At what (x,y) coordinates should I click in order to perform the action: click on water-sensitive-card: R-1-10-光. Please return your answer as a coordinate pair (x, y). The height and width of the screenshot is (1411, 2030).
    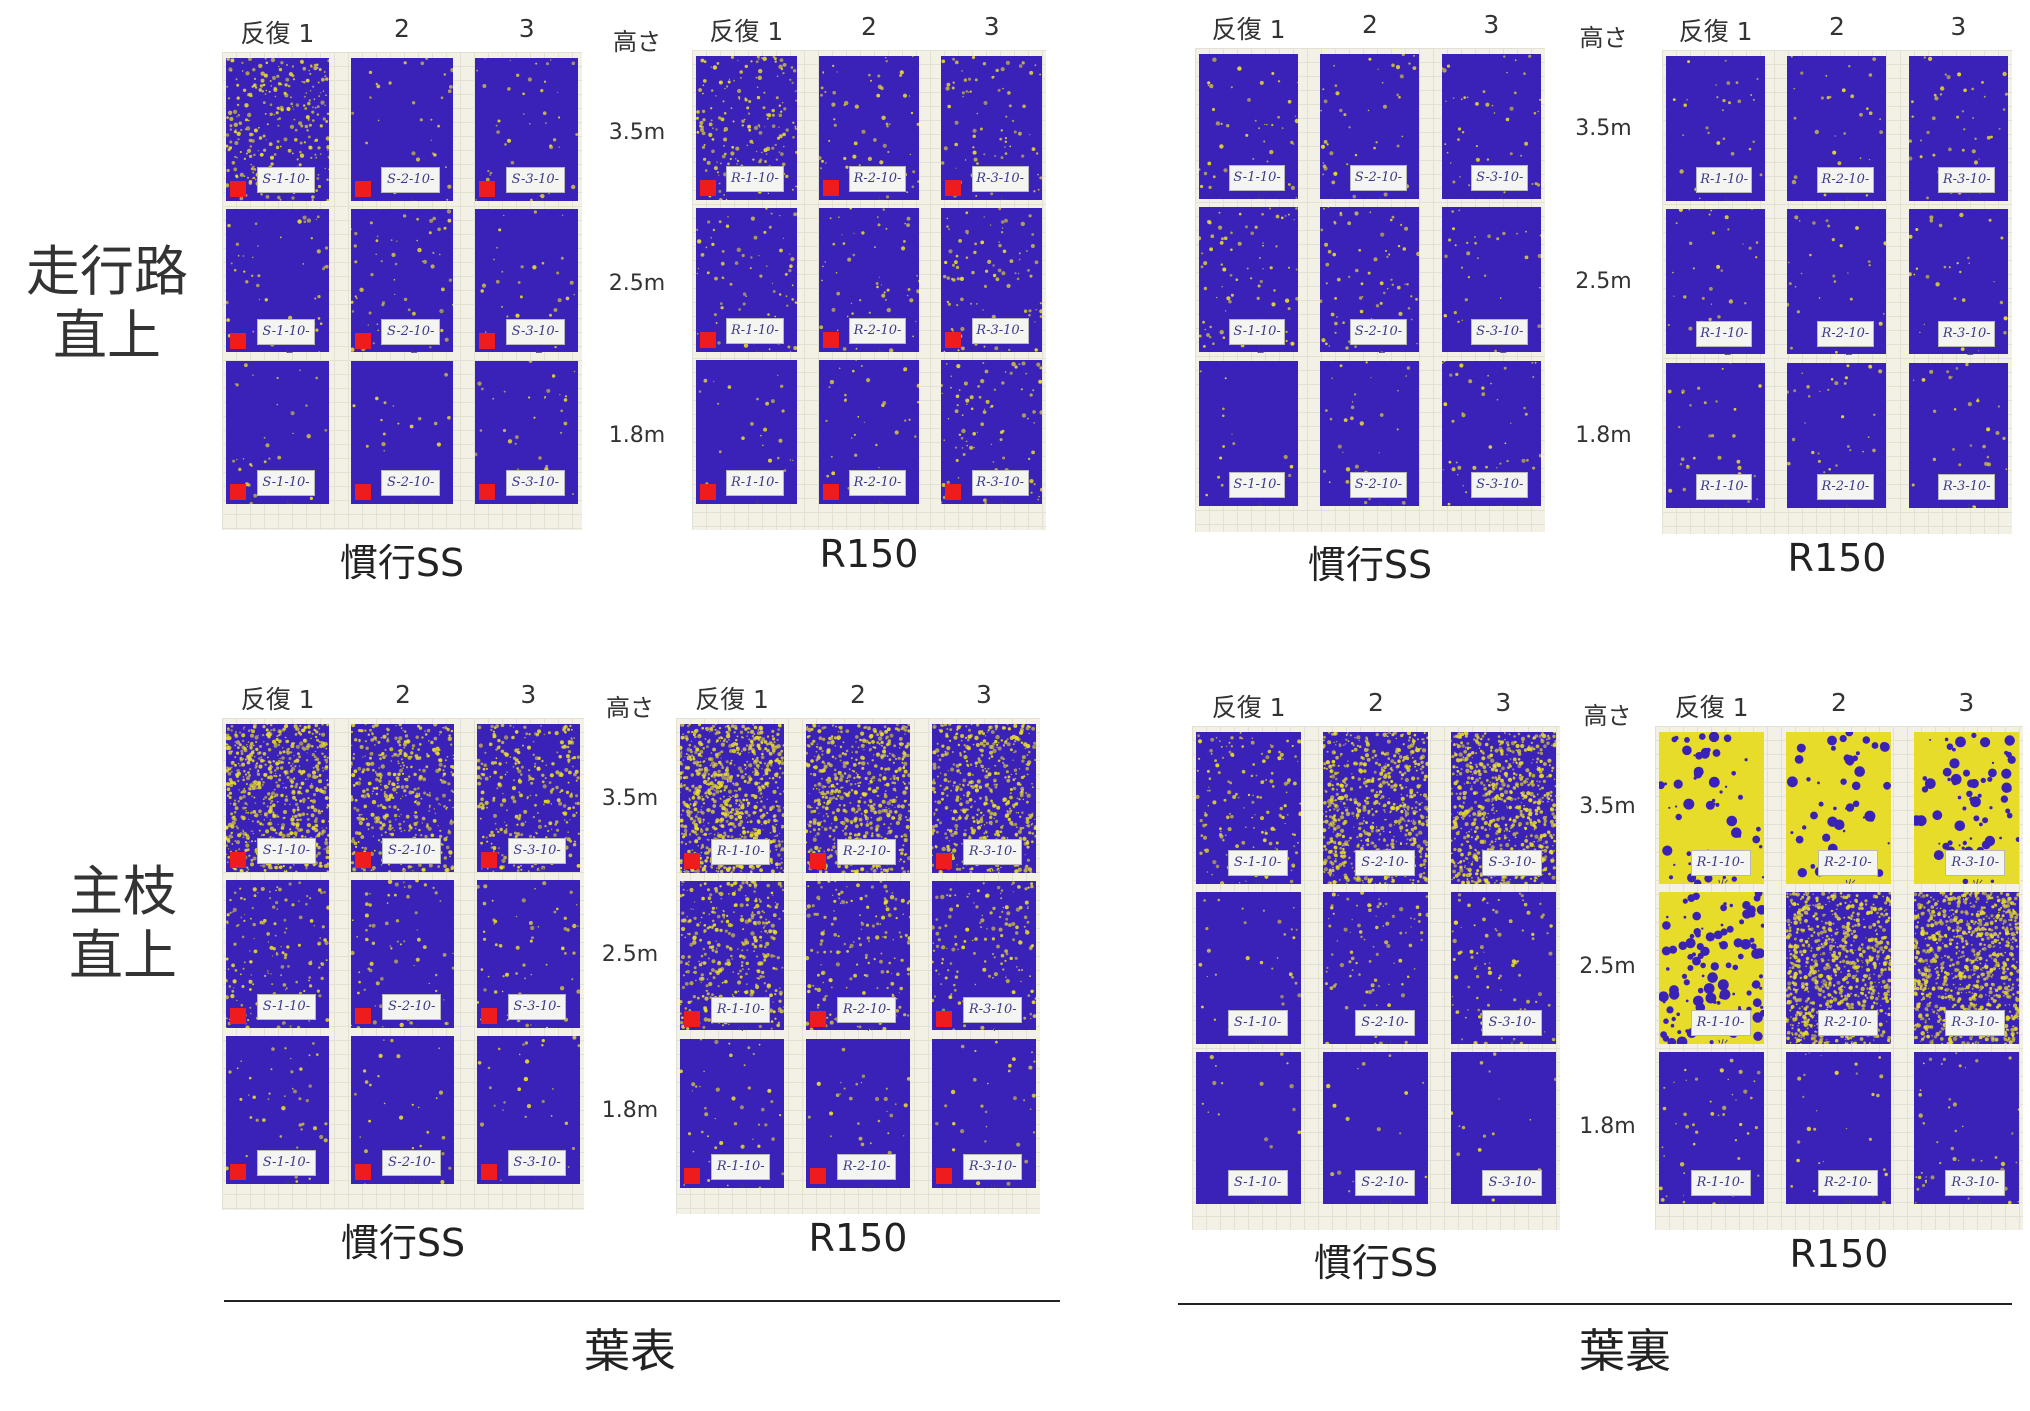
    Looking at the image, I should click on (1711, 808).